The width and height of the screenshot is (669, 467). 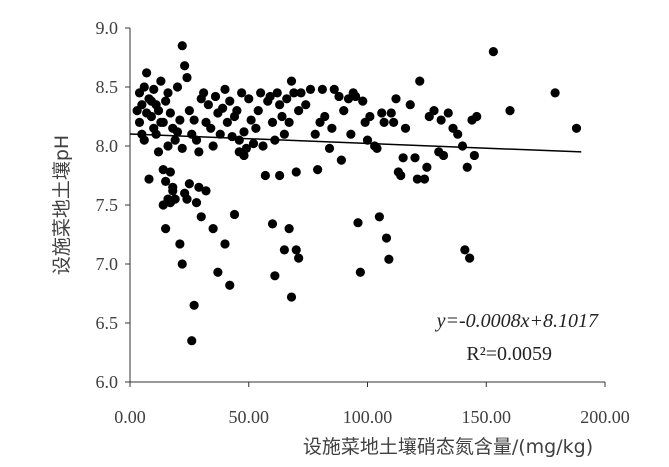 I want to click on x-tick-label: 50.00, so click(x=249, y=417).